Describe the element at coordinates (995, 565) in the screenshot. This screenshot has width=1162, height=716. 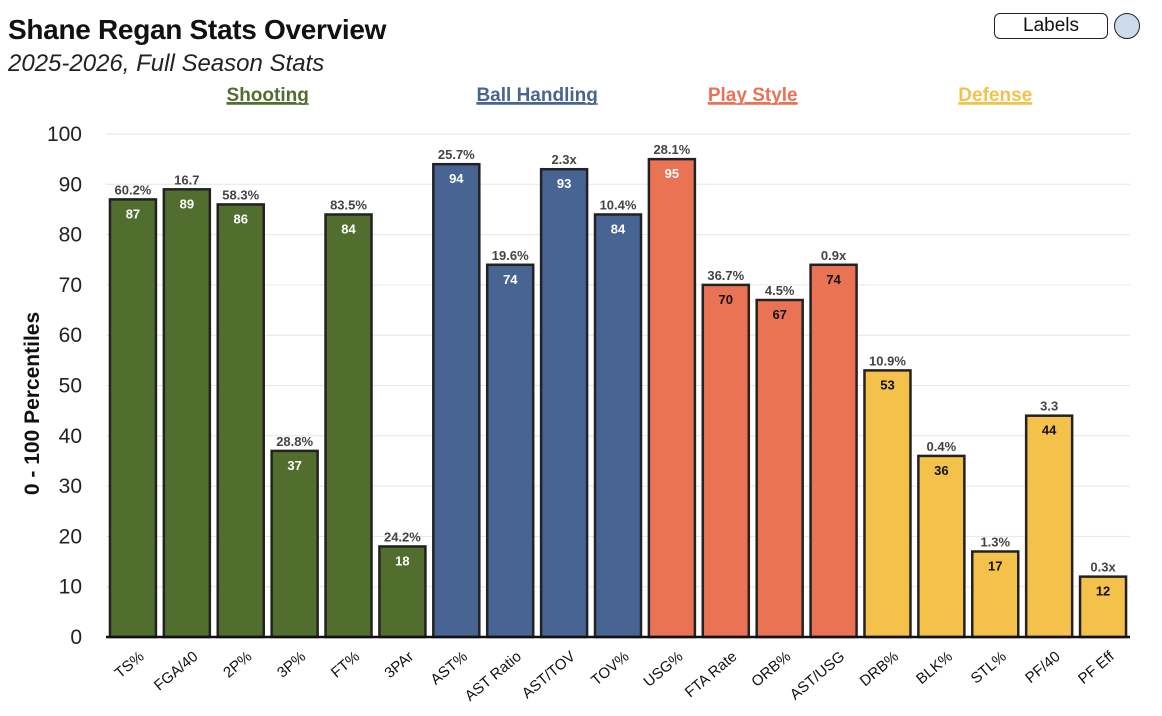
I see `value-label: 17` at that location.